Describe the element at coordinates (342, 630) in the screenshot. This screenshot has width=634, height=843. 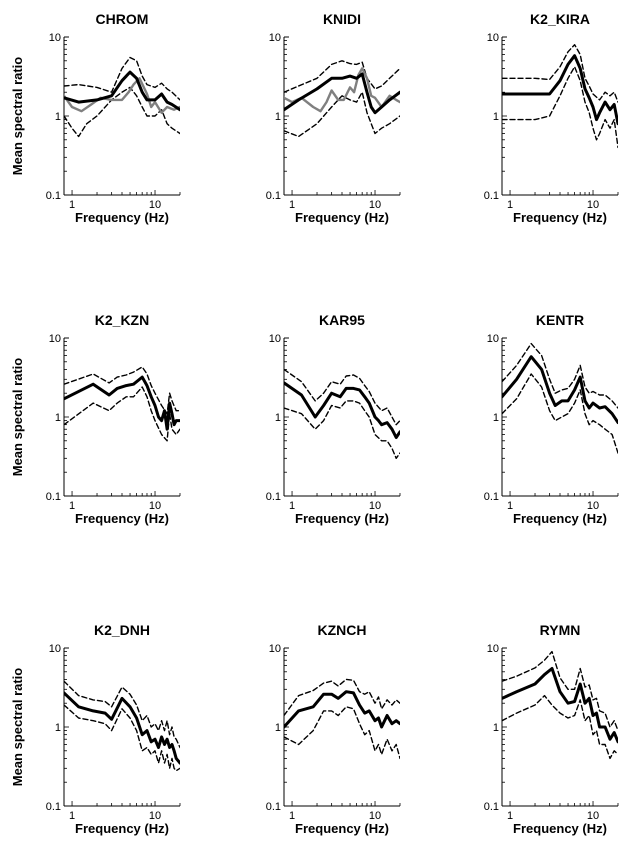
I see `panel-title: KZNCH` at that location.